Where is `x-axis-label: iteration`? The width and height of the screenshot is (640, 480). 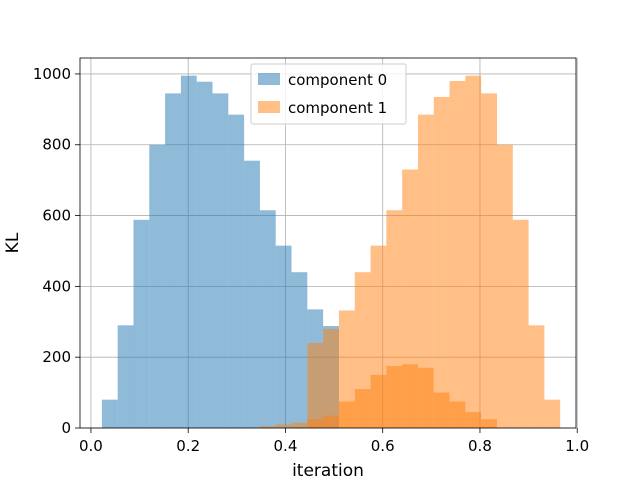
x-axis-label: iteration is located at coordinates (328, 470).